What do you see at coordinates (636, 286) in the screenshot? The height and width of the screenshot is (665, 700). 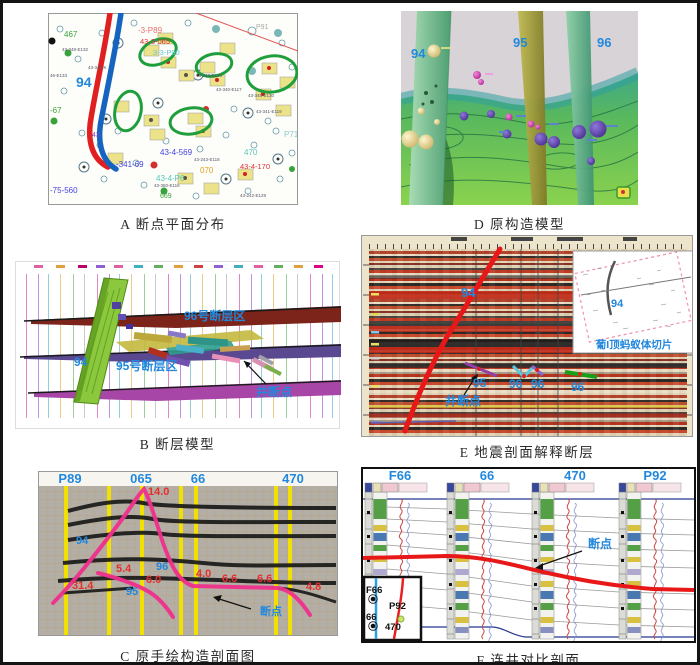 I see `inset-section-line` at bounding box center [636, 286].